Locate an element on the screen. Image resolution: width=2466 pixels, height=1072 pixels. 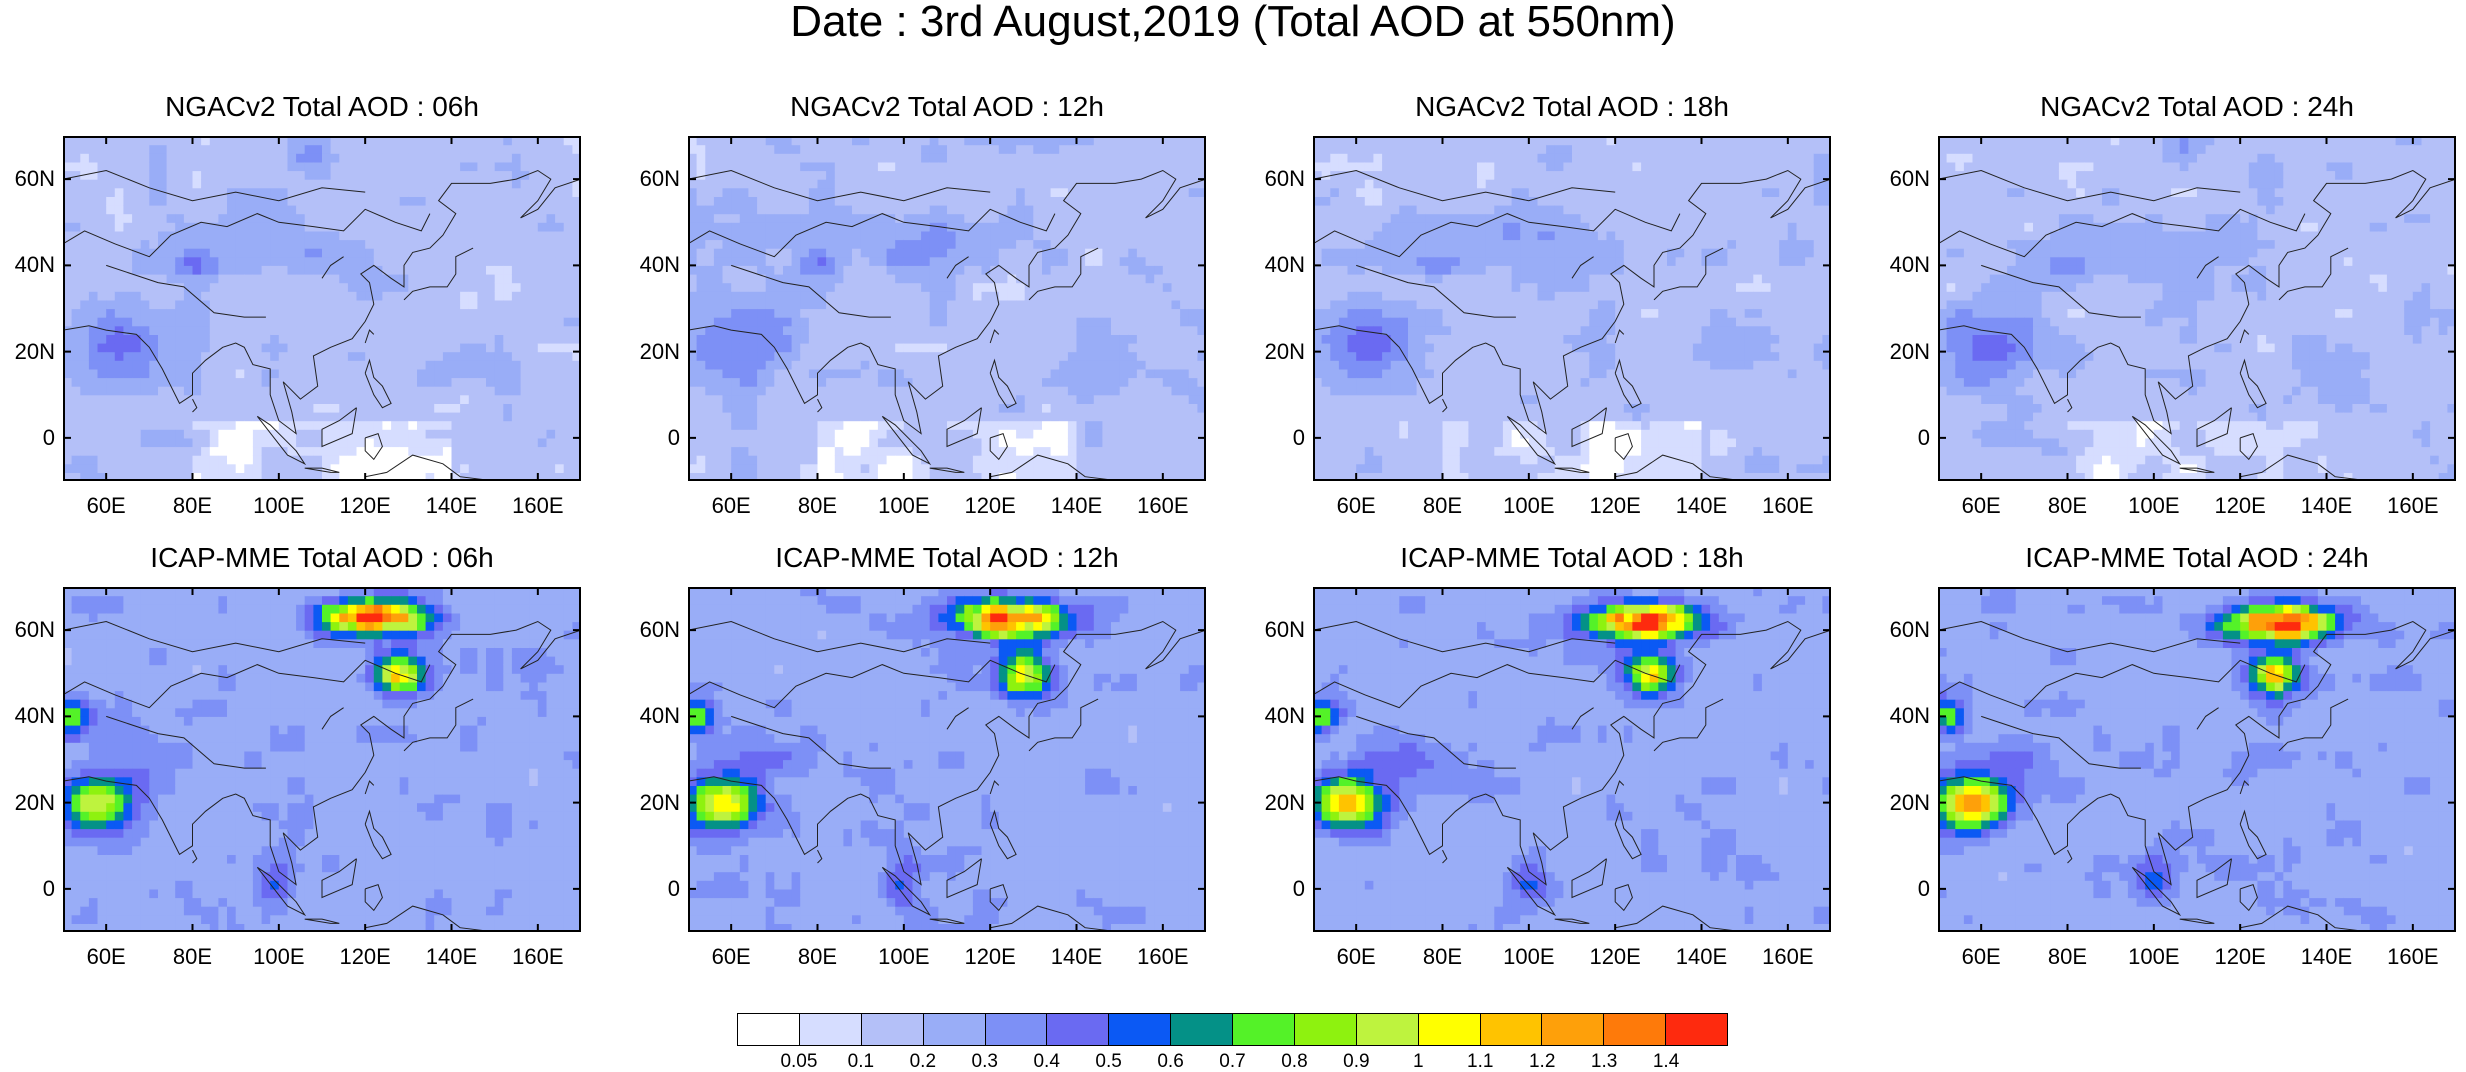
colorbar-label: 0.5 is located at coordinates (1109, 1062).